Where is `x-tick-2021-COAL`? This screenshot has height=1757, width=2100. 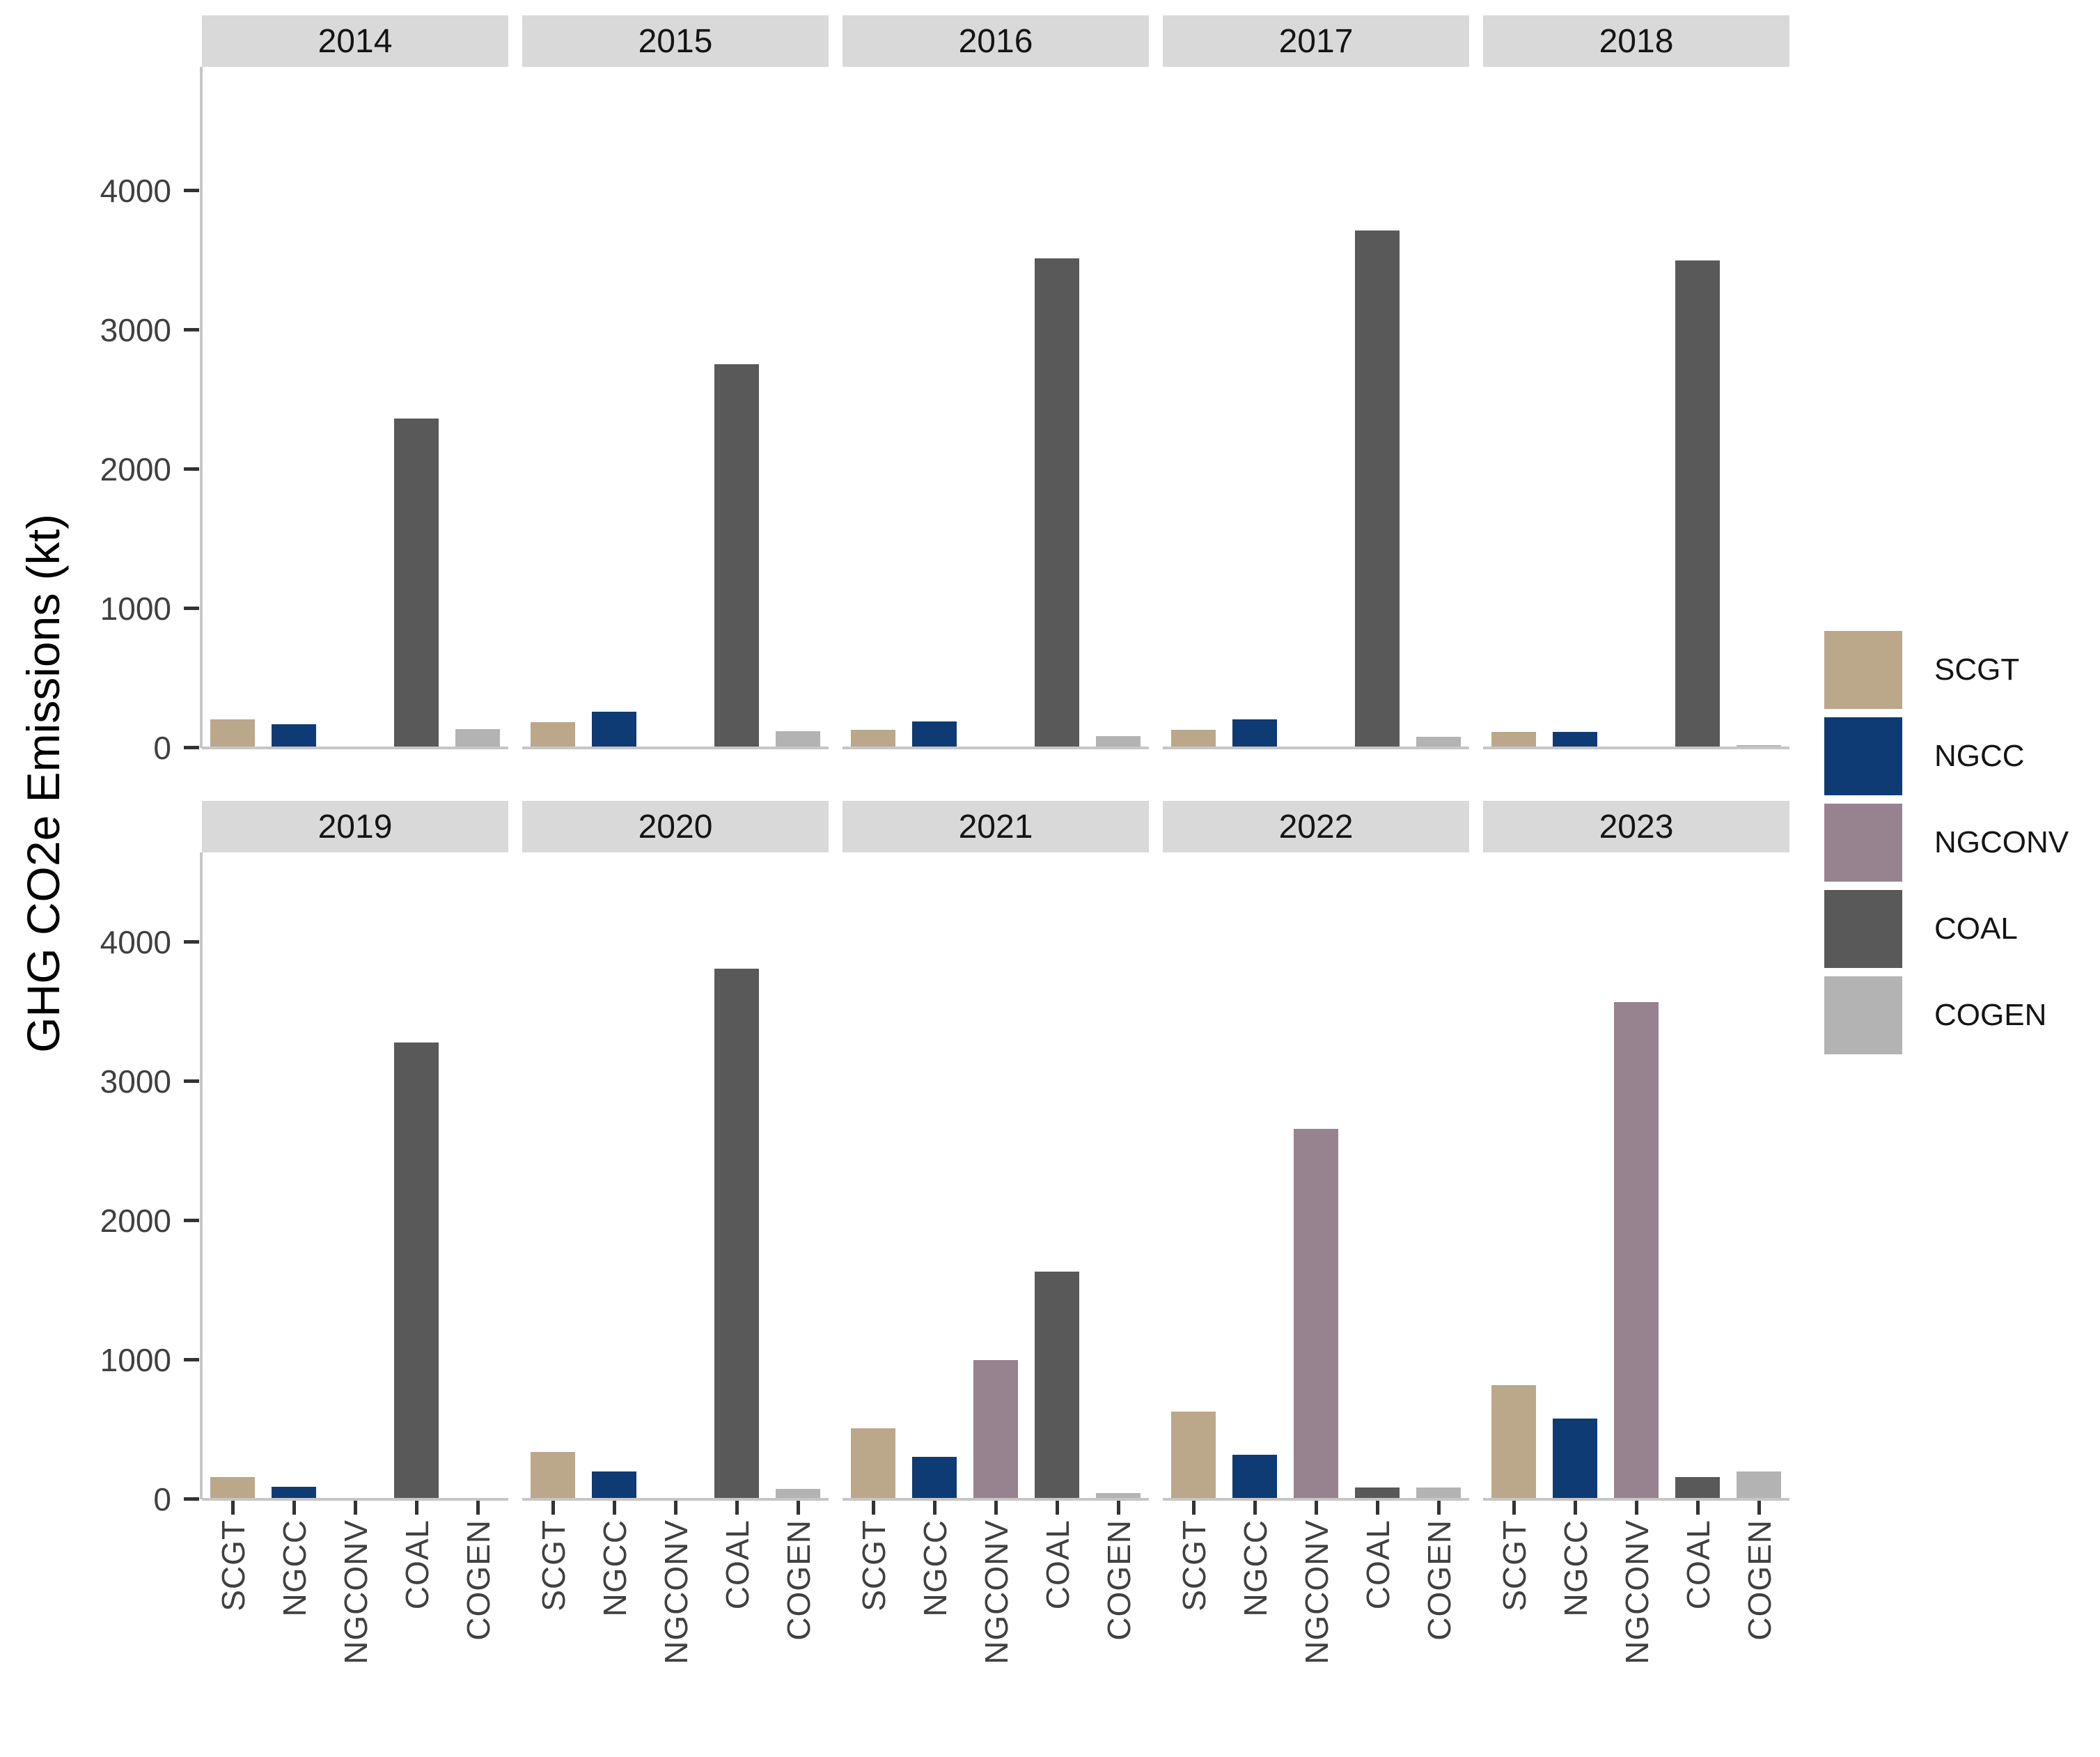
x-tick-2021-COAL is located at coordinates (1057, 1508).